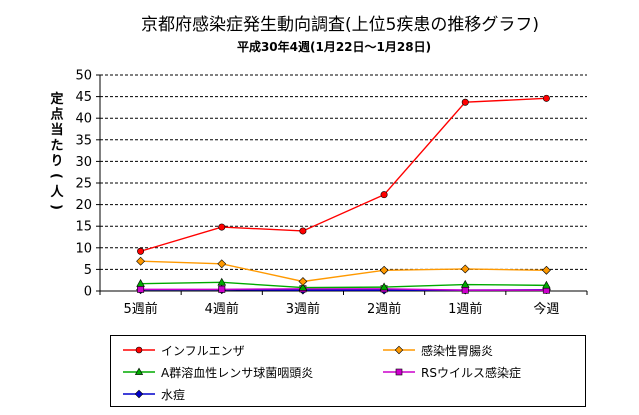 This screenshot has height=415, width=639. I want to click on y-tick-label: 0, so click(88, 292).